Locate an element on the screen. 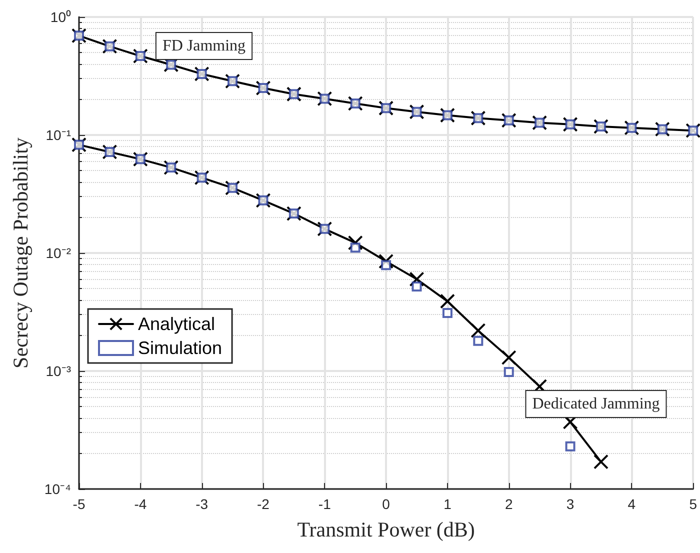 This screenshot has width=700, height=553. y-tick-label: 10⁻⁴ is located at coordinates (57, 489).